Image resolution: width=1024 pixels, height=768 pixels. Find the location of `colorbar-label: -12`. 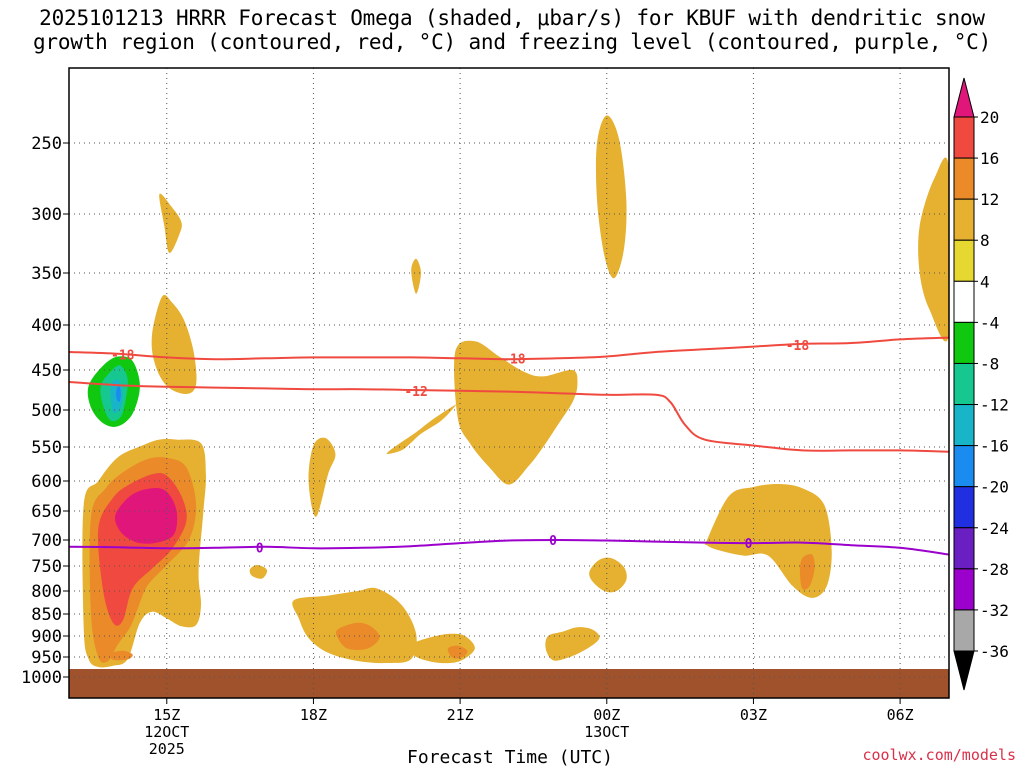

colorbar-label: -12 is located at coordinates (994, 405).